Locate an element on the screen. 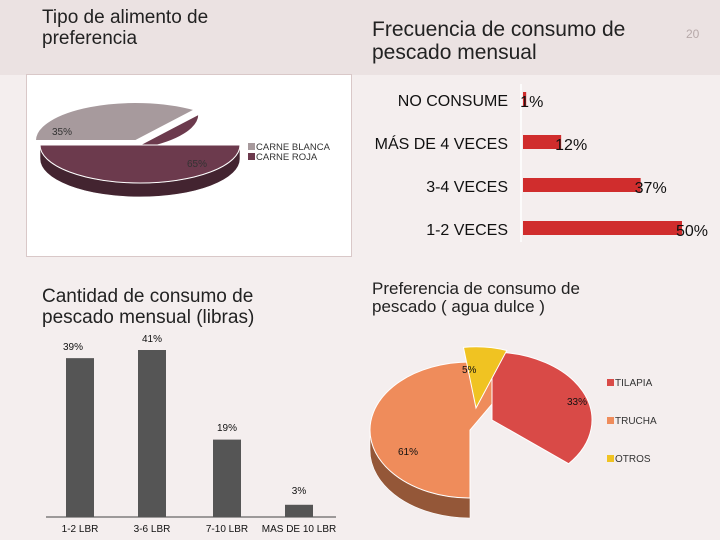  pie2-legend-label-0: TILAPIA is located at coordinates (634, 383).